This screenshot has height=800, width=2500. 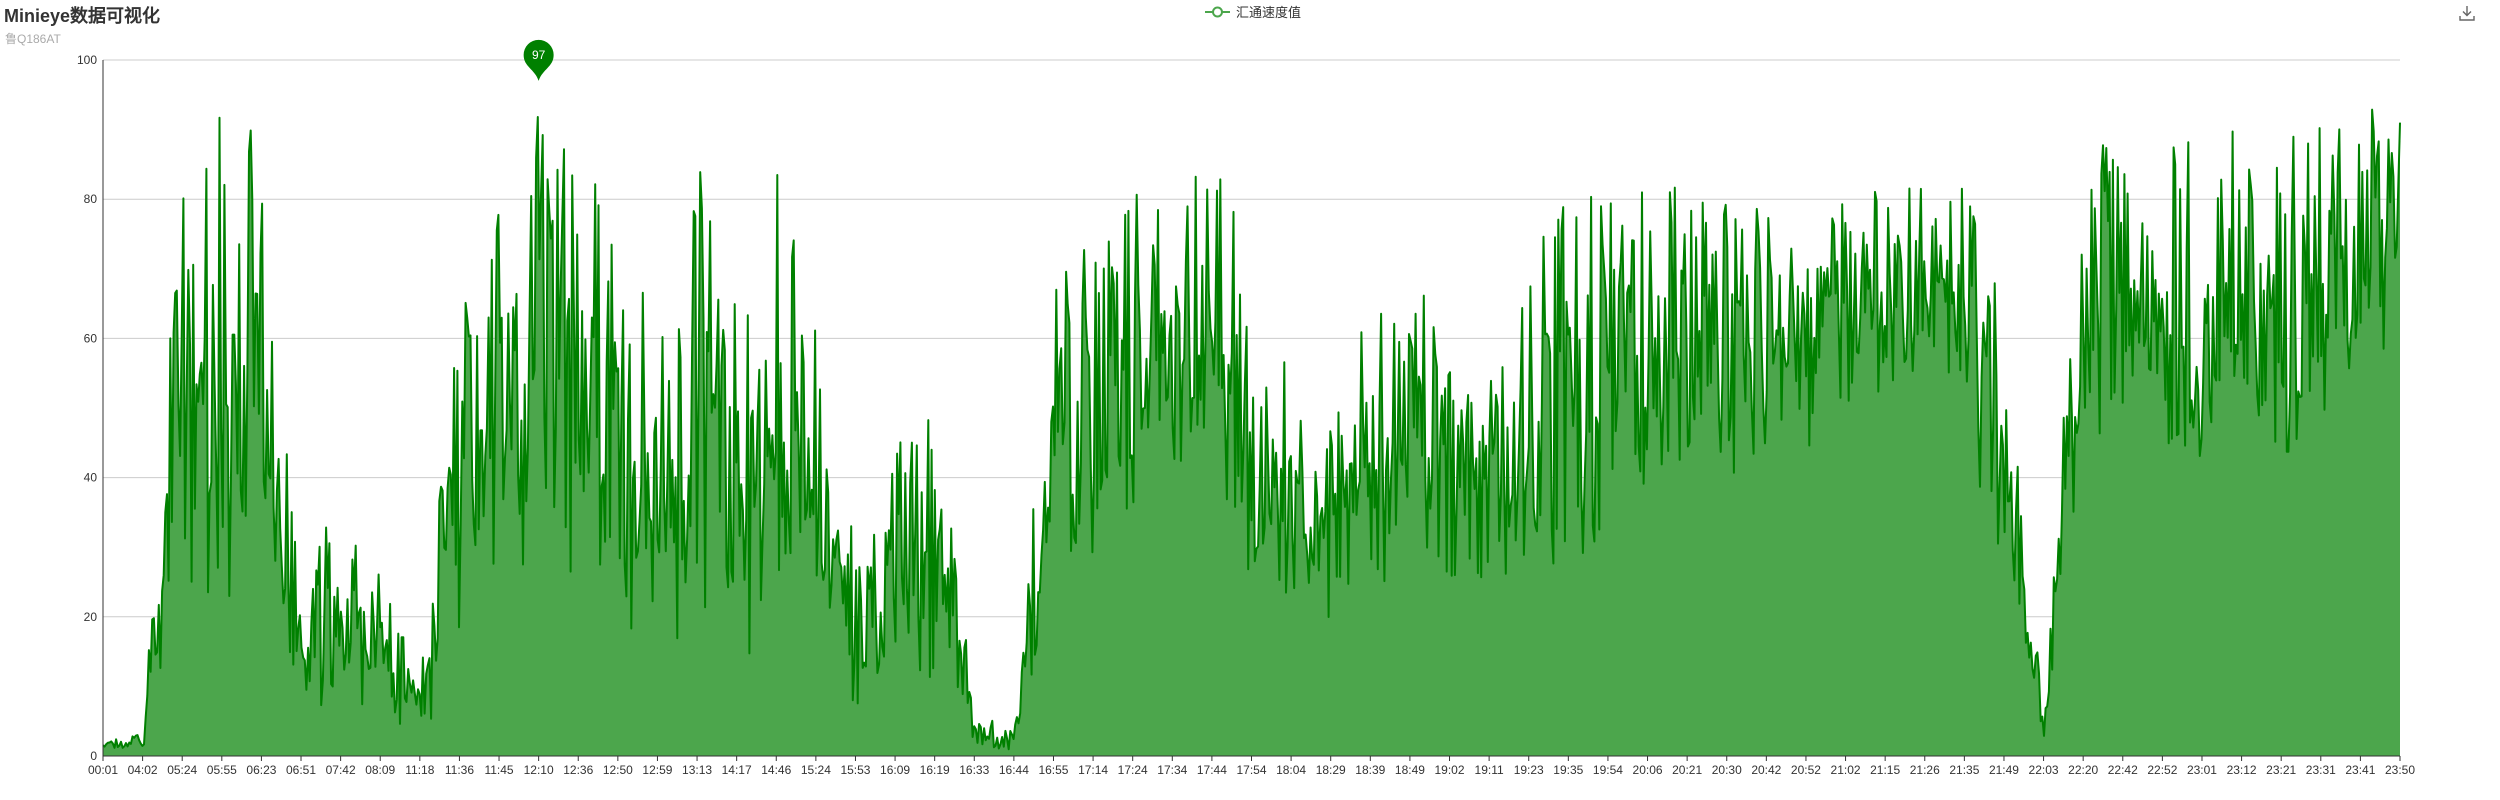 What do you see at coordinates (737, 770) in the screenshot?
I see `x-tick-label: 14:17` at bounding box center [737, 770].